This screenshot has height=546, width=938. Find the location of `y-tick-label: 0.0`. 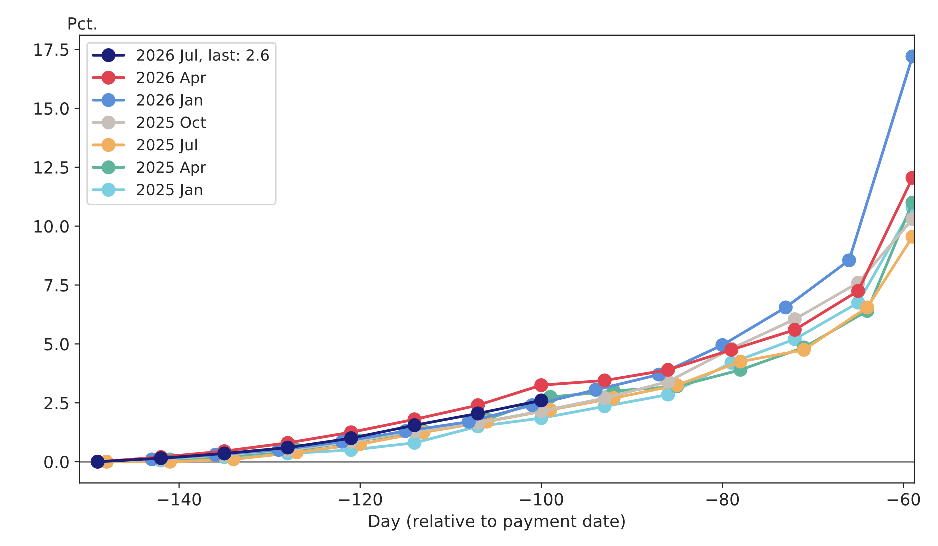

y-tick-label: 0.0 is located at coordinates (56, 462).